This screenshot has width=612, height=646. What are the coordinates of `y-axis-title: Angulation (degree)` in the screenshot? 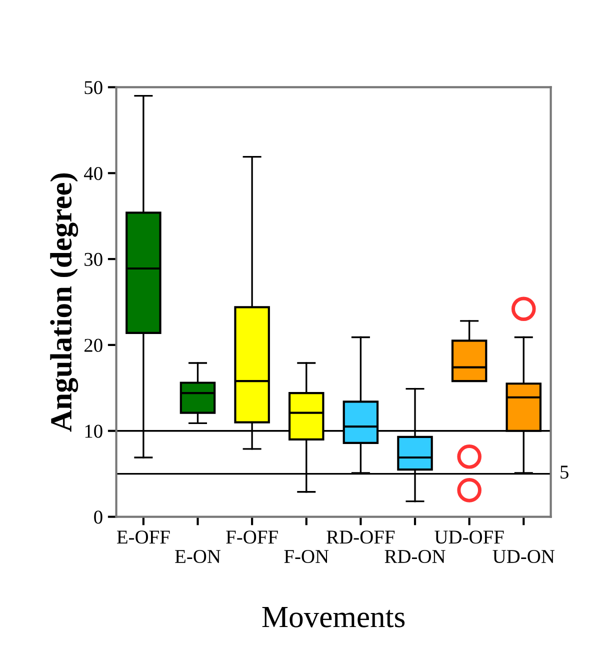 It's located at (64, 302).